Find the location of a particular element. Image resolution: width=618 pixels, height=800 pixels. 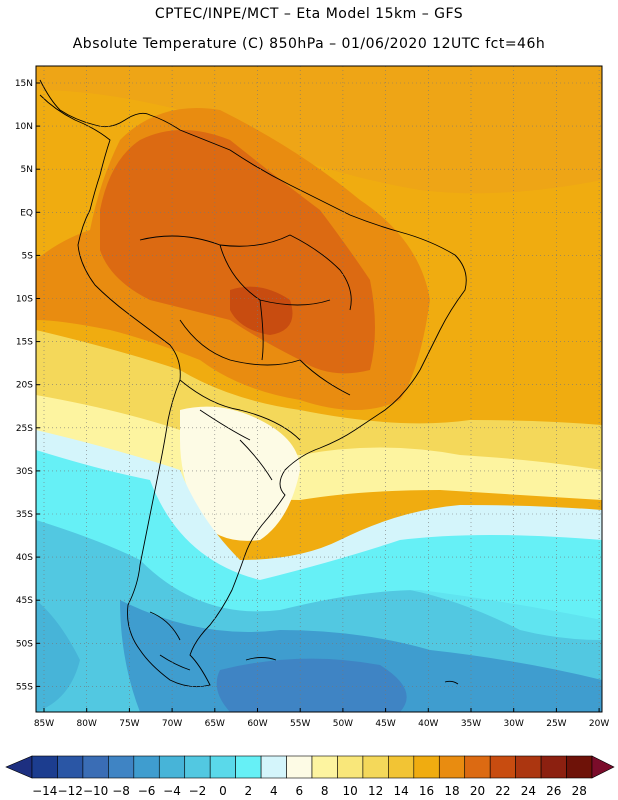

colorbar-label: 22 is located at coordinates (502, 791).